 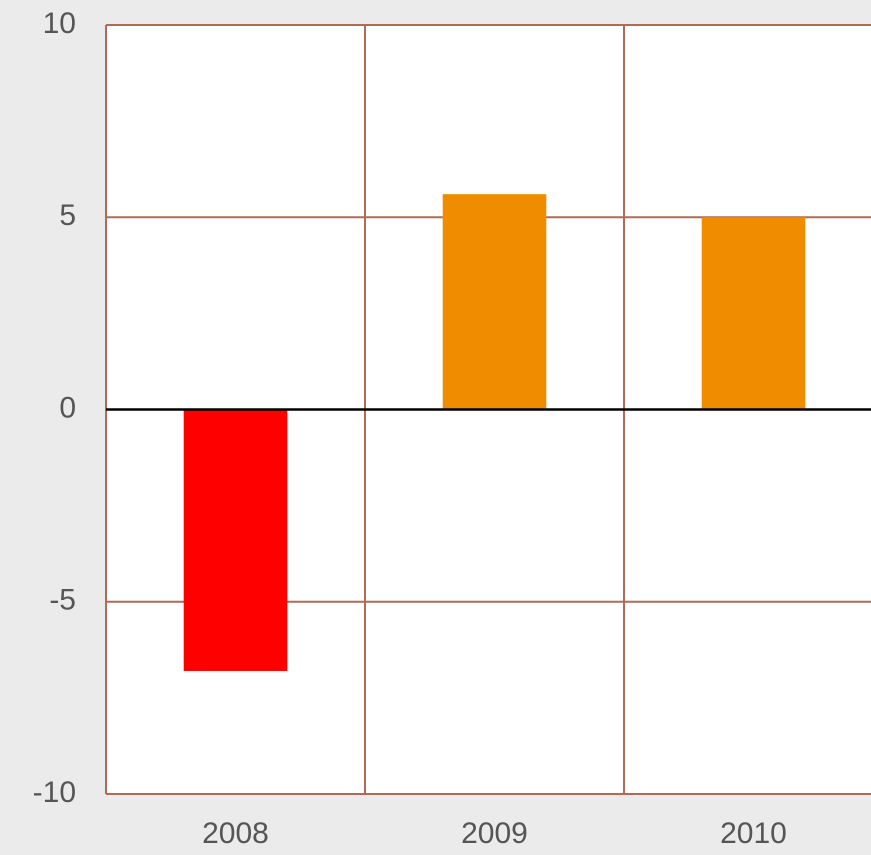 What do you see at coordinates (67, 407) in the screenshot?
I see `y-tick-label: 0` at bounding box center [67, 407].